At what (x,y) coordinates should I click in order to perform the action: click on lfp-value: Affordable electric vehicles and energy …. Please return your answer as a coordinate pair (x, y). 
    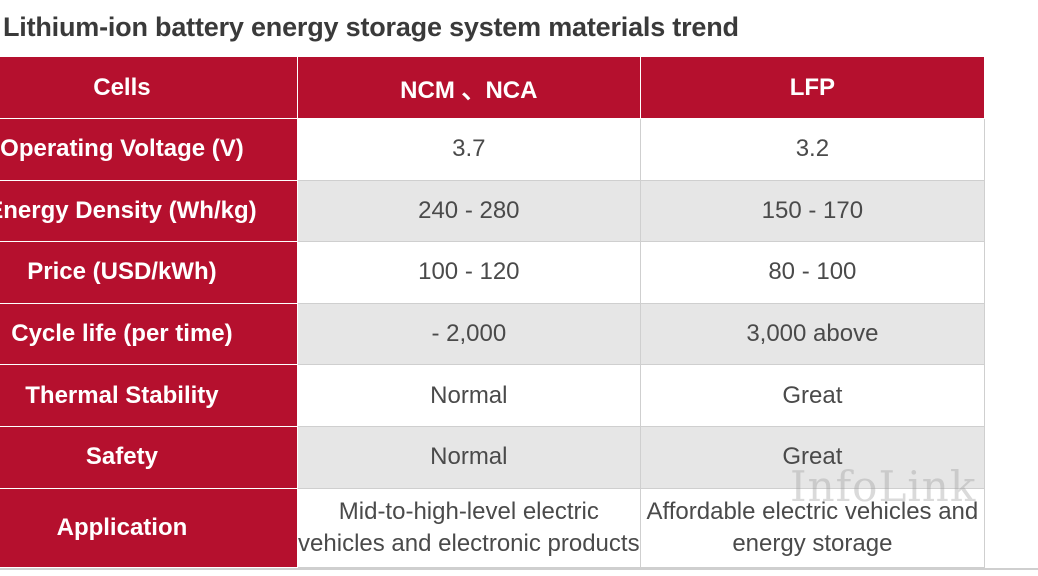
    Looking at the image, I should click on (813, 528).